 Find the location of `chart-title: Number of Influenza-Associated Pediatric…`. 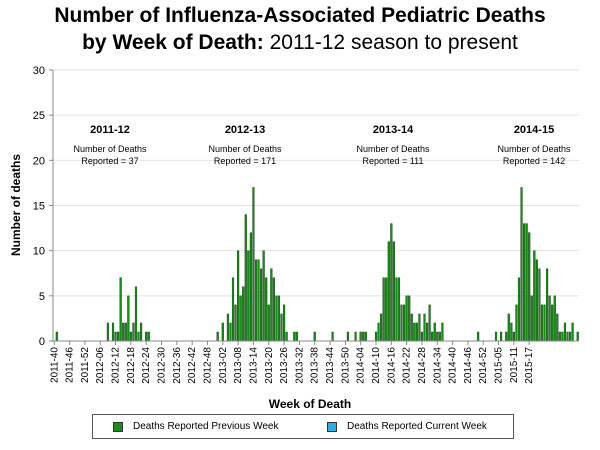

chart-title: Number of Influenza-Associated Pediatric… is located at coordinates (300, 29).